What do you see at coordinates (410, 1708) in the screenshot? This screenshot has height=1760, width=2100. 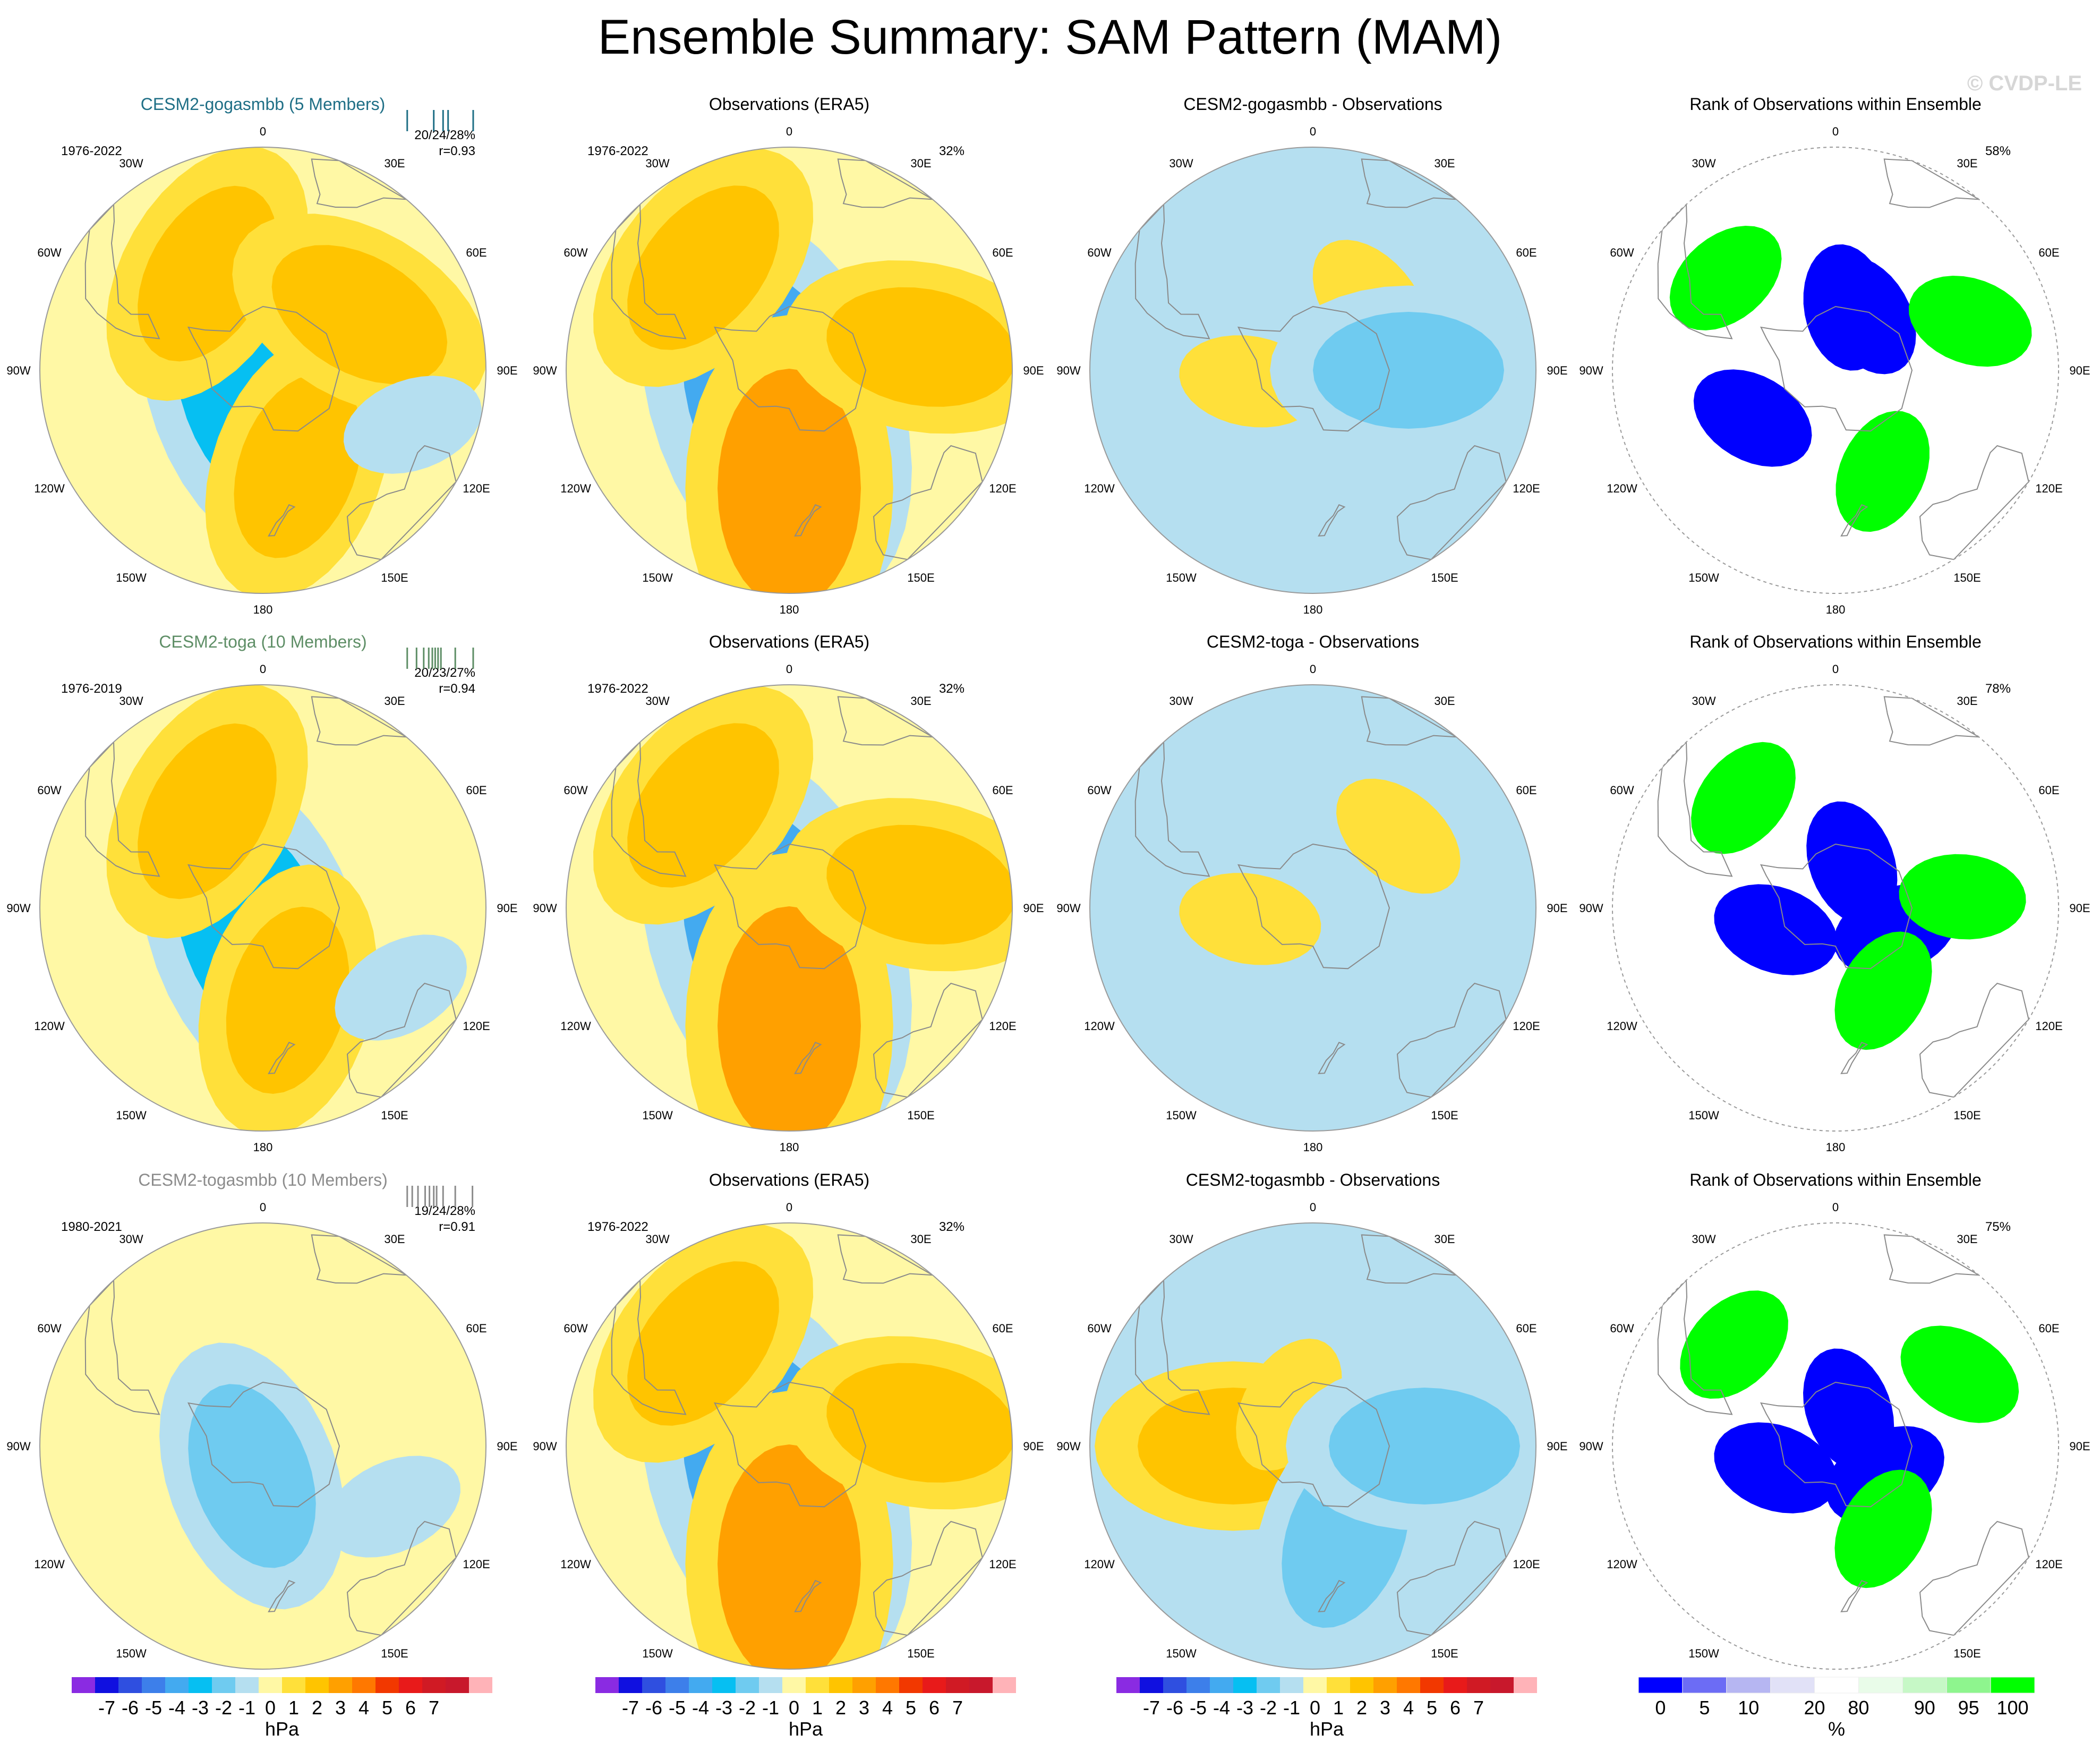 I see `colorbar-tick-label: 6` at bounding box center [410, 1708].